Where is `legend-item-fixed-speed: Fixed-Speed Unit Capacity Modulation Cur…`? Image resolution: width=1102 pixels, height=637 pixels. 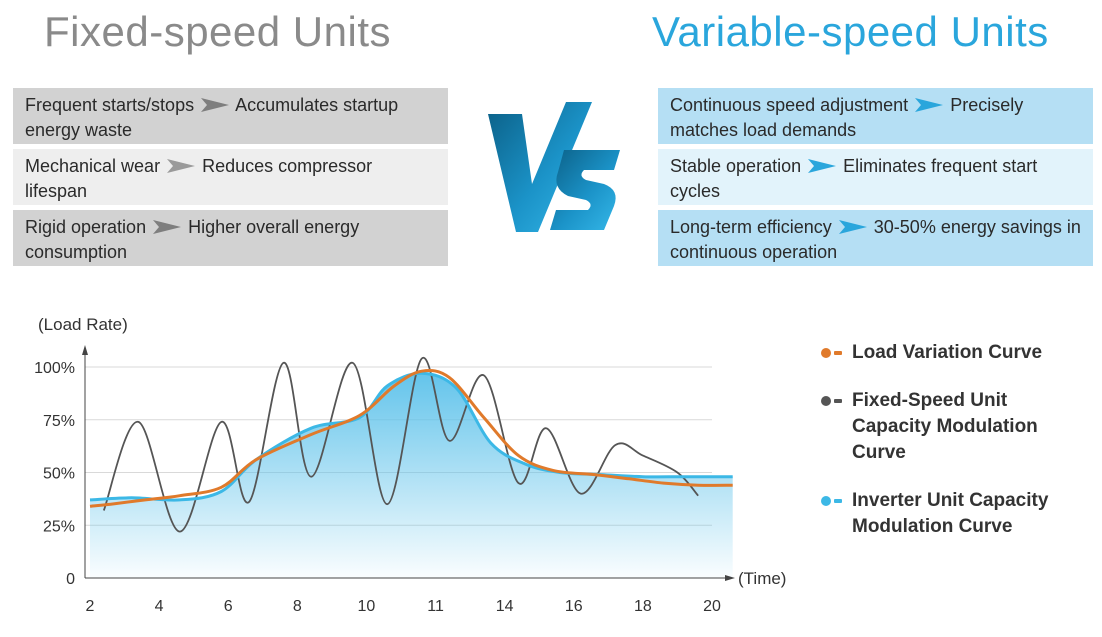 legend-item-fixed-speed: Fixed-Speed Unit Capacity Modulation Cur… is located at coordinates (953, 427).